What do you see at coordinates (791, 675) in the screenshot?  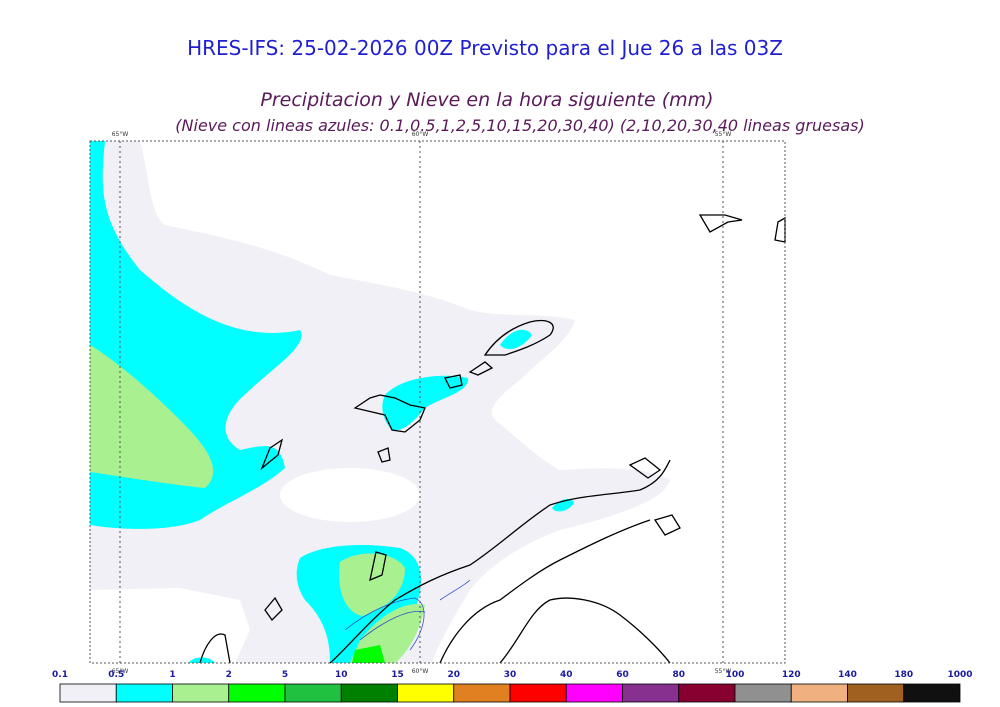 I see `colorbar-label: 120` at bounding box center [791, 675].